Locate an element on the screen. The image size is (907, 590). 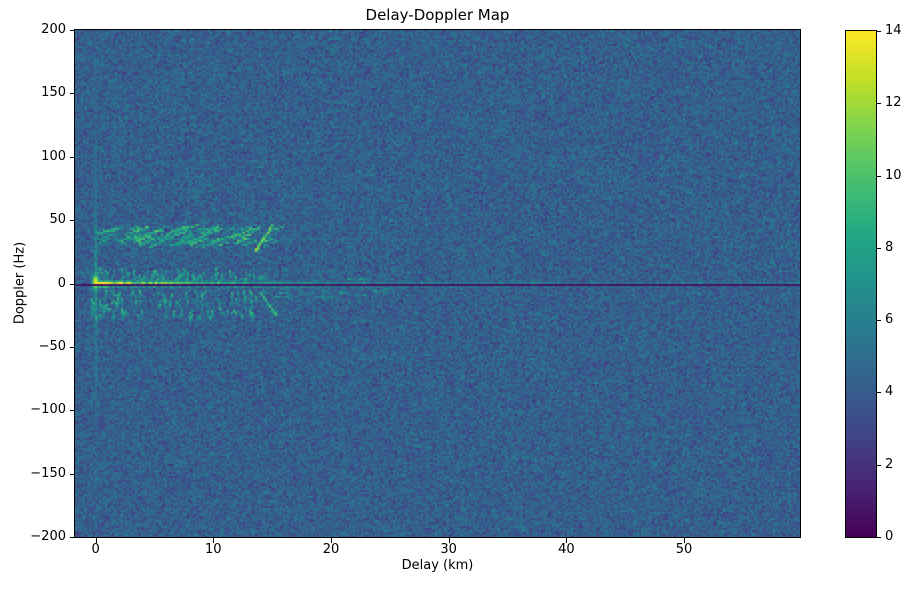
chart-title: Delay-Doppler Map is located at coordinates (437, 15).